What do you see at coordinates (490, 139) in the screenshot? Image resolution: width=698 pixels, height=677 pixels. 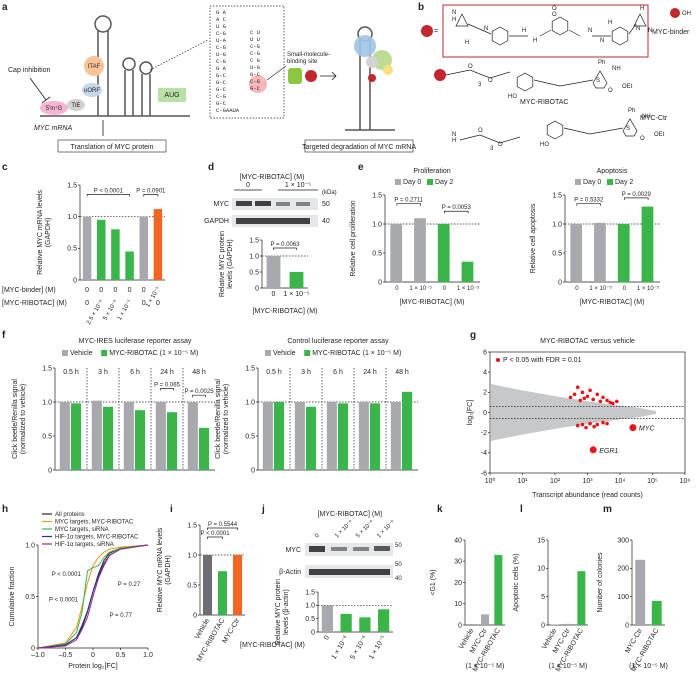 I see `linker` at bounding box center [490, 139].